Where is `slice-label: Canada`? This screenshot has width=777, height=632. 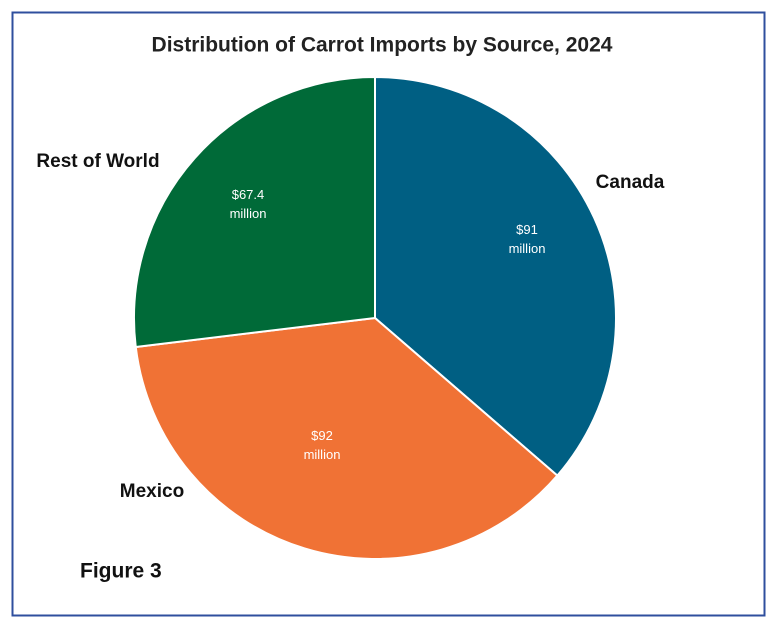 slice-label: Canada is located at coordinates (630, 182).